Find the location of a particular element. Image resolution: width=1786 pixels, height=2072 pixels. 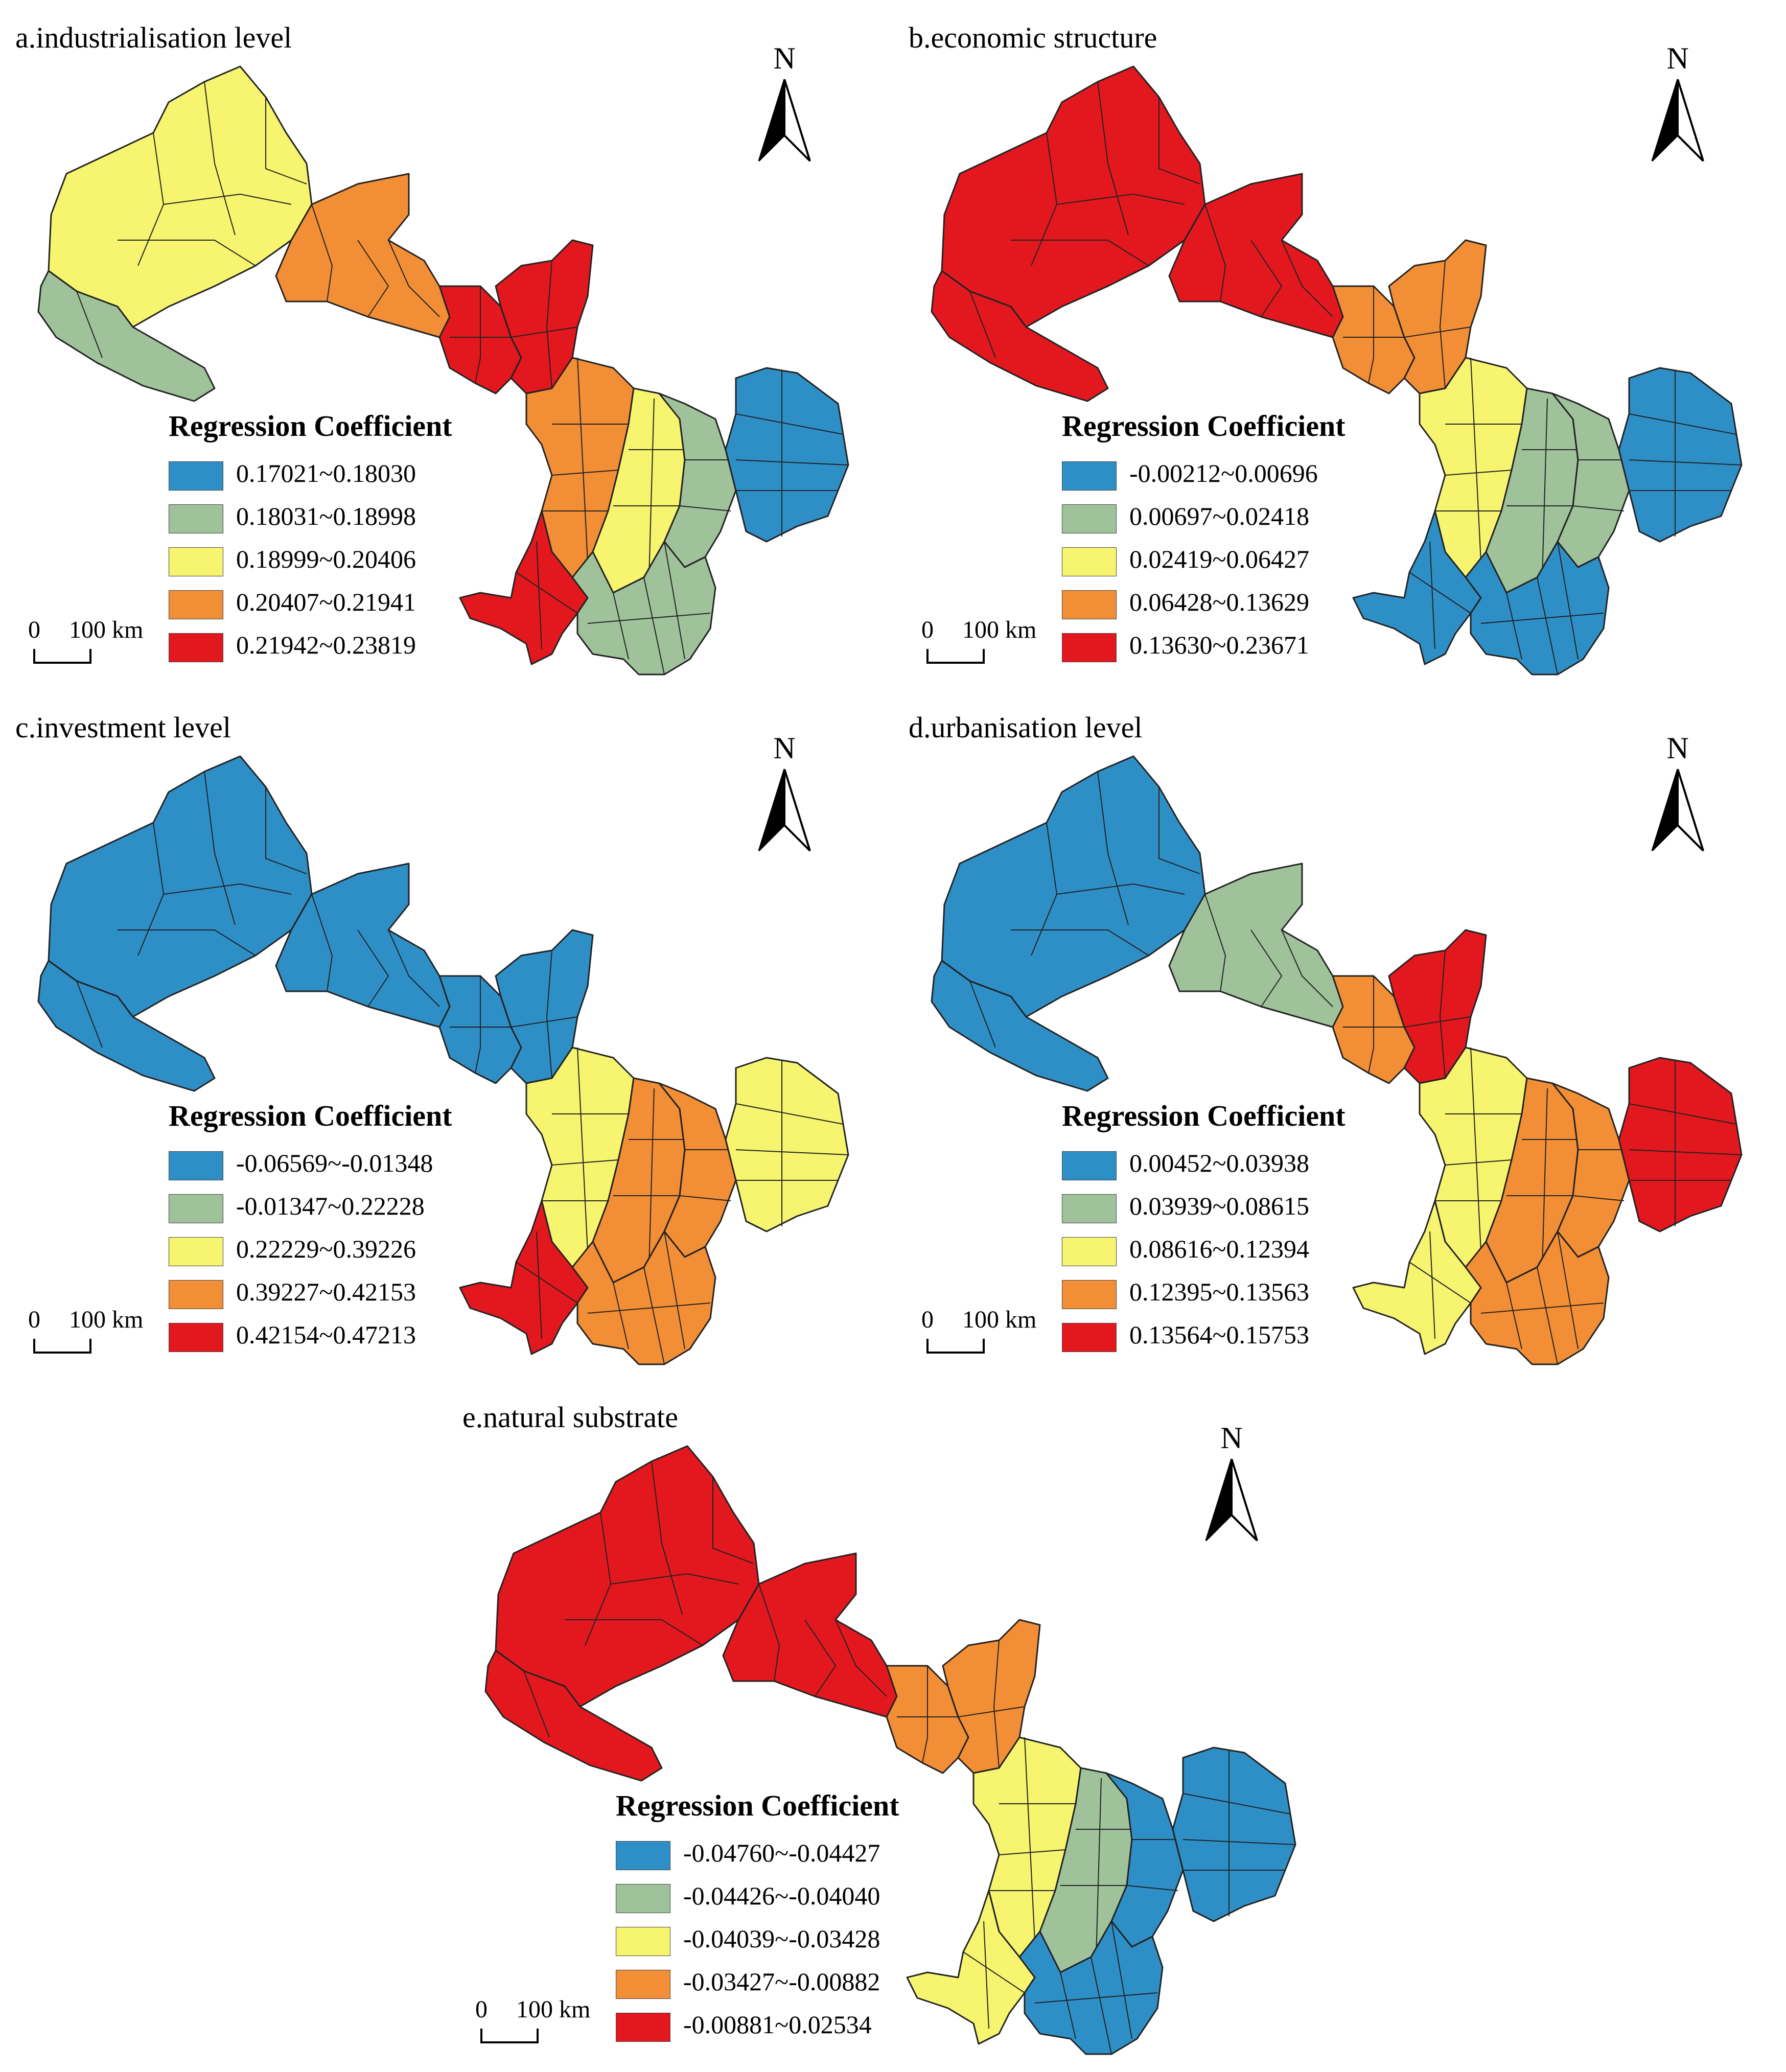

panel-title: c.investment level is located at coordinates (123, 727).